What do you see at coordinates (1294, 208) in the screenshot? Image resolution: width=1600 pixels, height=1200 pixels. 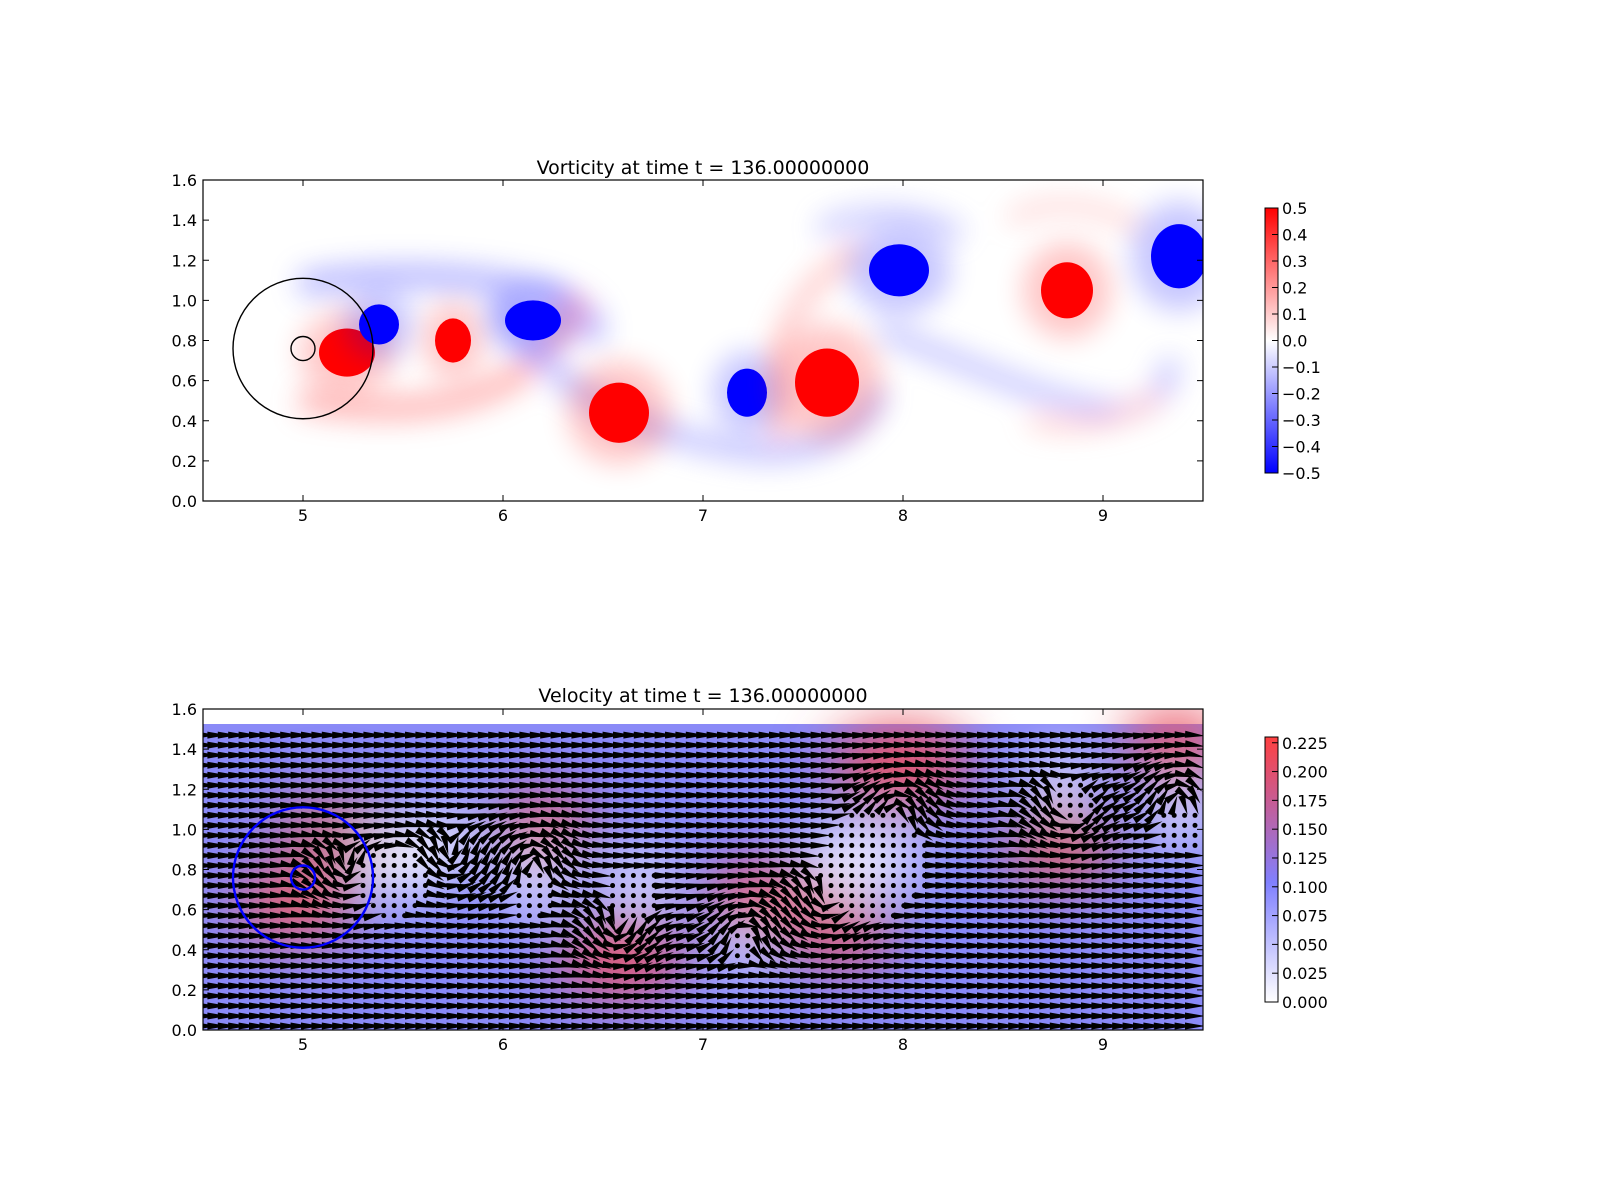 I see `colorbar-tick-label: 0.5` at bounding box center [1294, 208].